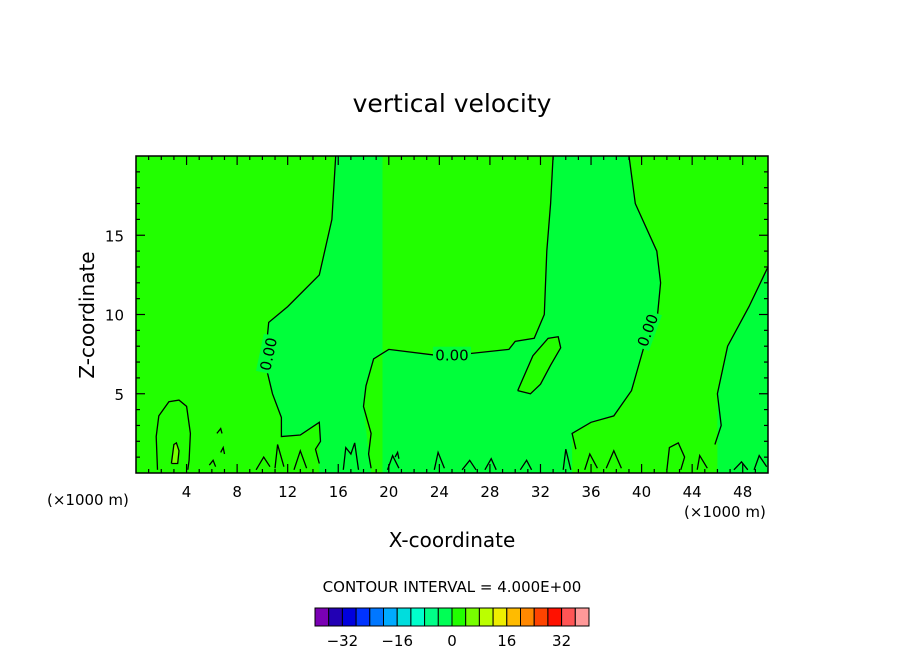 Image resolution: width=904 pixels, height=654 pixels. What do you see at coordinates (458, 314) in the screenshot?
I see `contour-region-updraft-middle` at bounding box center [458, 314].